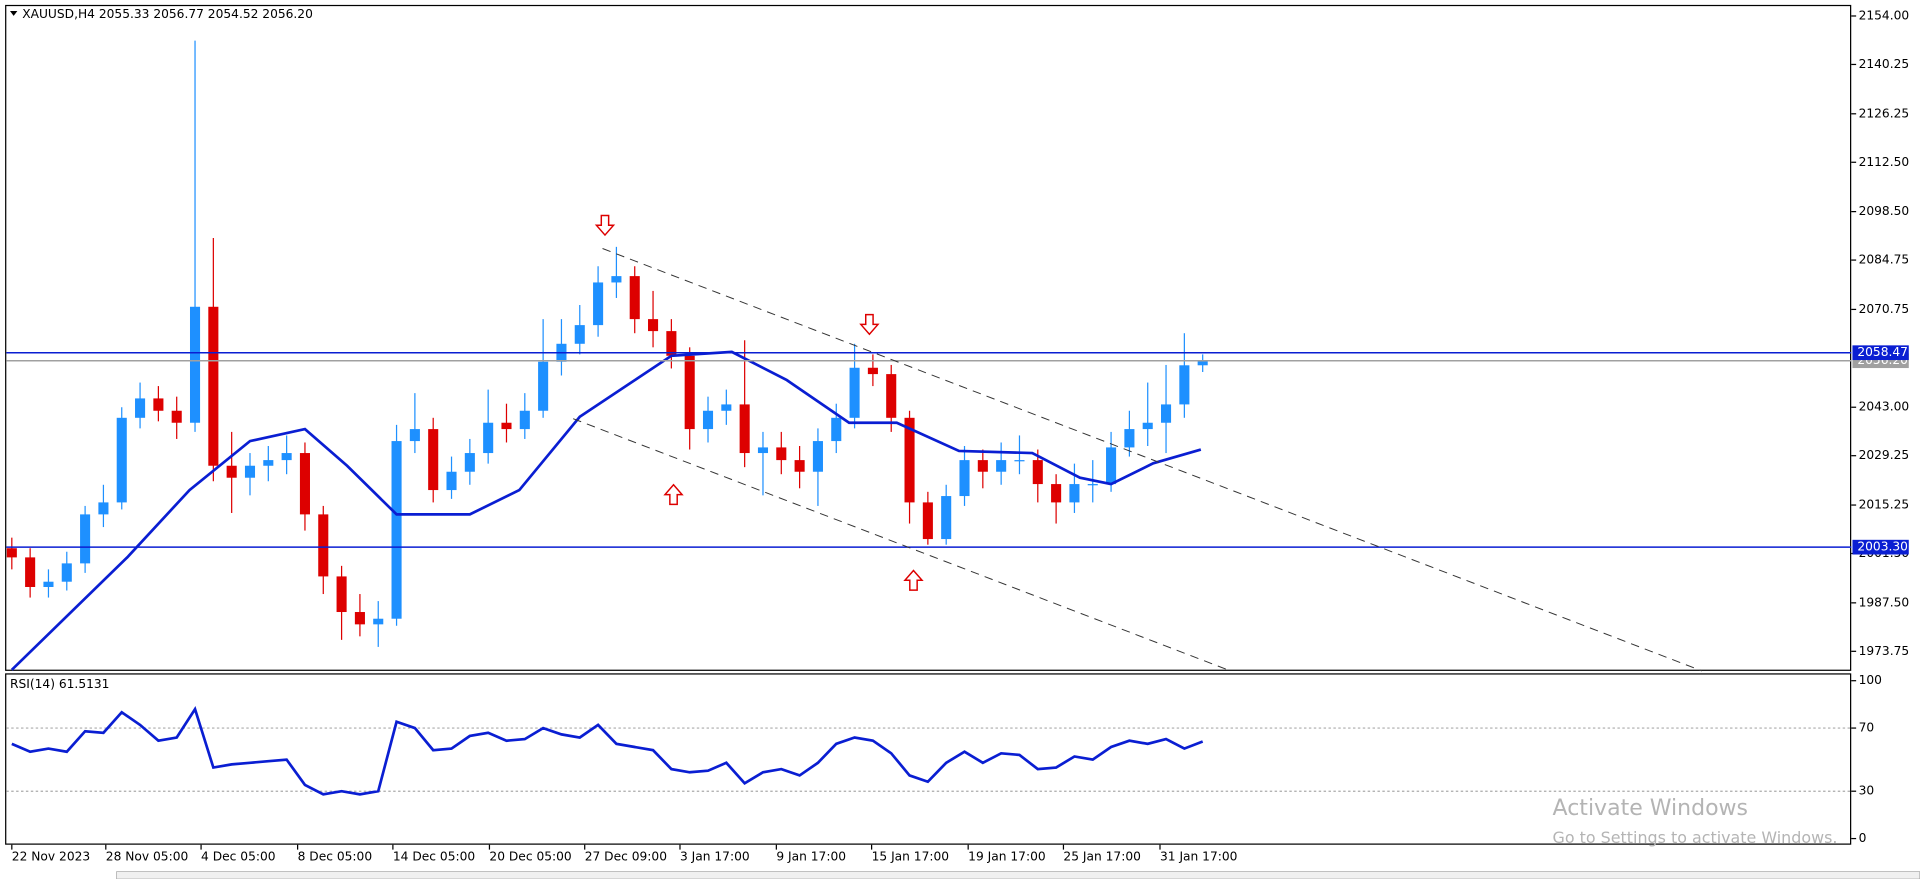 This screenshot has height=879, width=1920. What do you see at coordinates (1884, 602) in the screenshot?
I see `y-tick-label: 1987.50` at bounding box center [1884, 602].